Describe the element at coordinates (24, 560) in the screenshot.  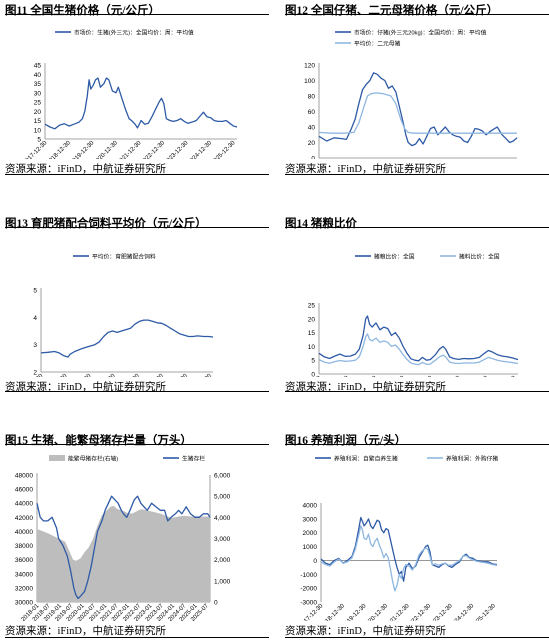
I see `y-tick-label: 36000` at that location.